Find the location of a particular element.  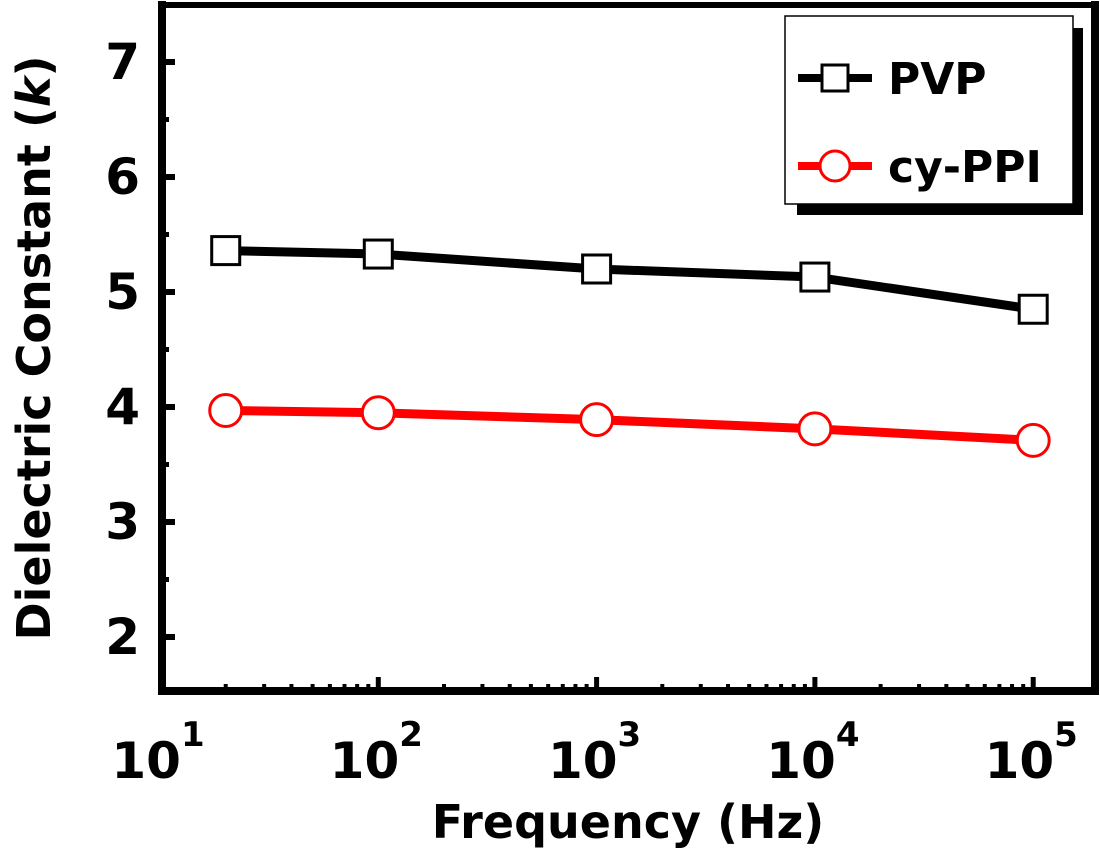

x-tick-exponent: 2 is located at coordinates (411, 735).